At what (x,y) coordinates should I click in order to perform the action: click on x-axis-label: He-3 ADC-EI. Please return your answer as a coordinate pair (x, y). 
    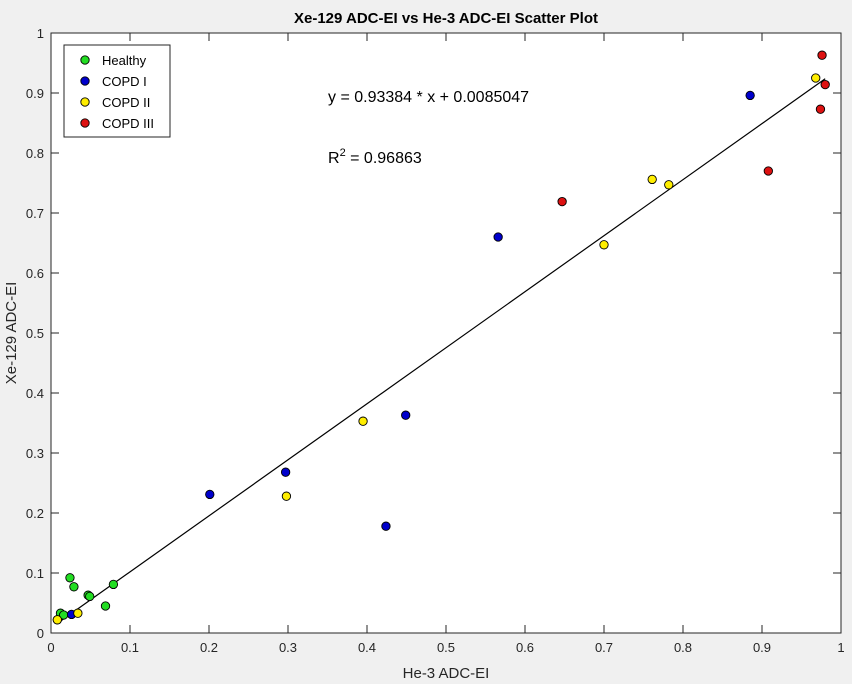
    Looking at the image, I should click on (446, 673).